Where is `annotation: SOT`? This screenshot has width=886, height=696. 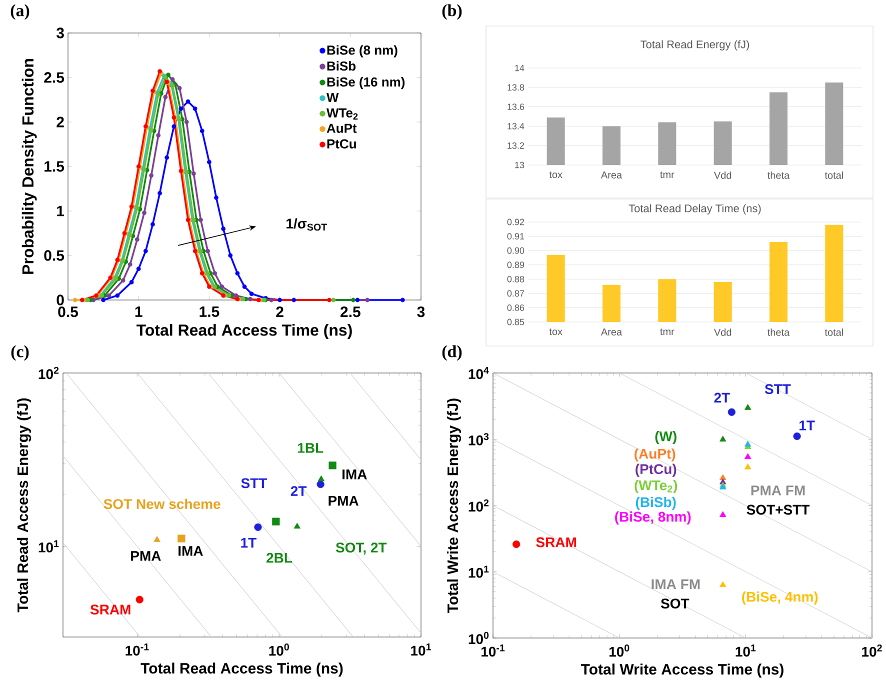 annotation: SOT is located at coordinates (675, 603).